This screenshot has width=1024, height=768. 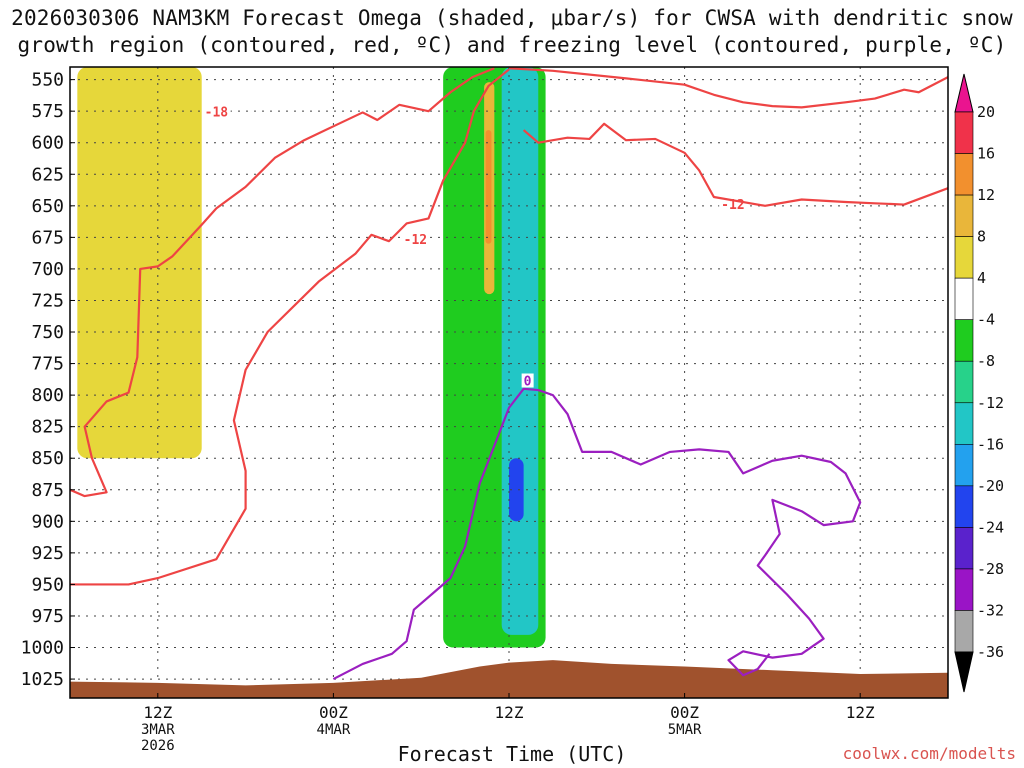 What do you see at coordinates (986, 195) in the screenshot?
I see `colorbar-label-2: 12` at bounding box center [986, 195].